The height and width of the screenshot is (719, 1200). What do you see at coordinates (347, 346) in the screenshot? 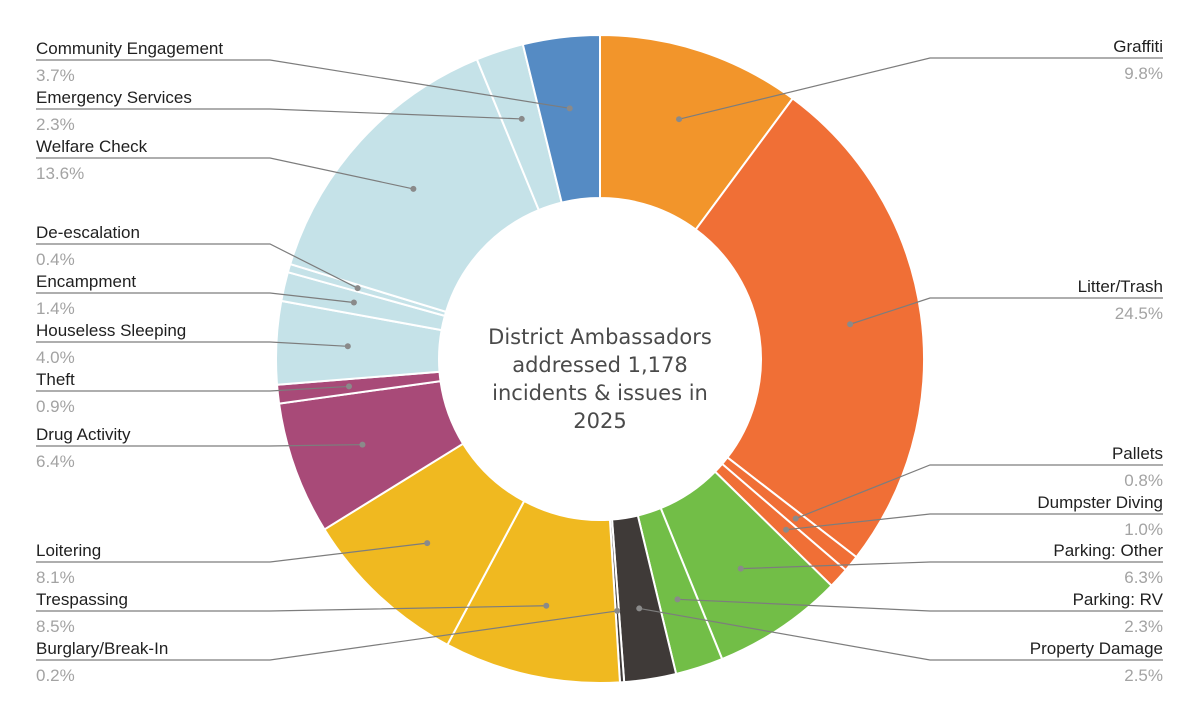
I see `leader-dot-houseless-sleeping` at bounding box center [347, 346].